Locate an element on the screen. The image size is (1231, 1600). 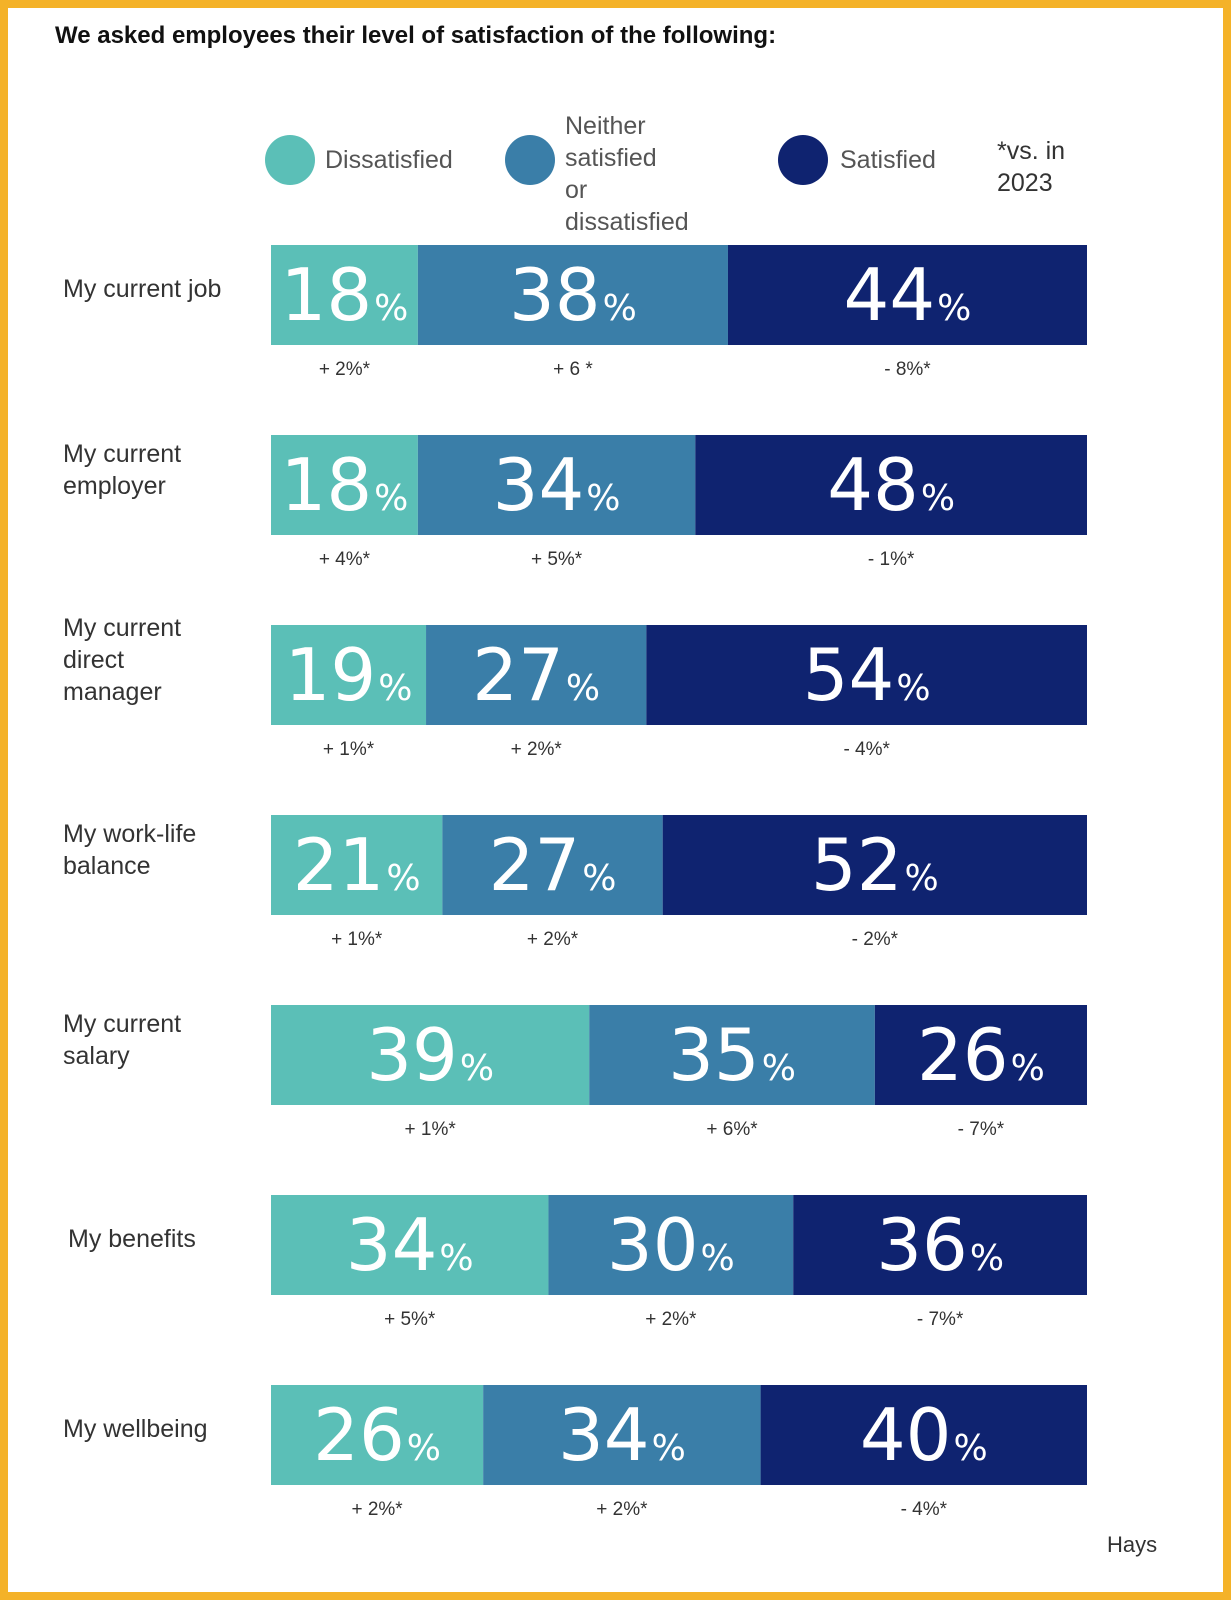
row-label-3: My work-life balance is located at coordinates (129, 850).